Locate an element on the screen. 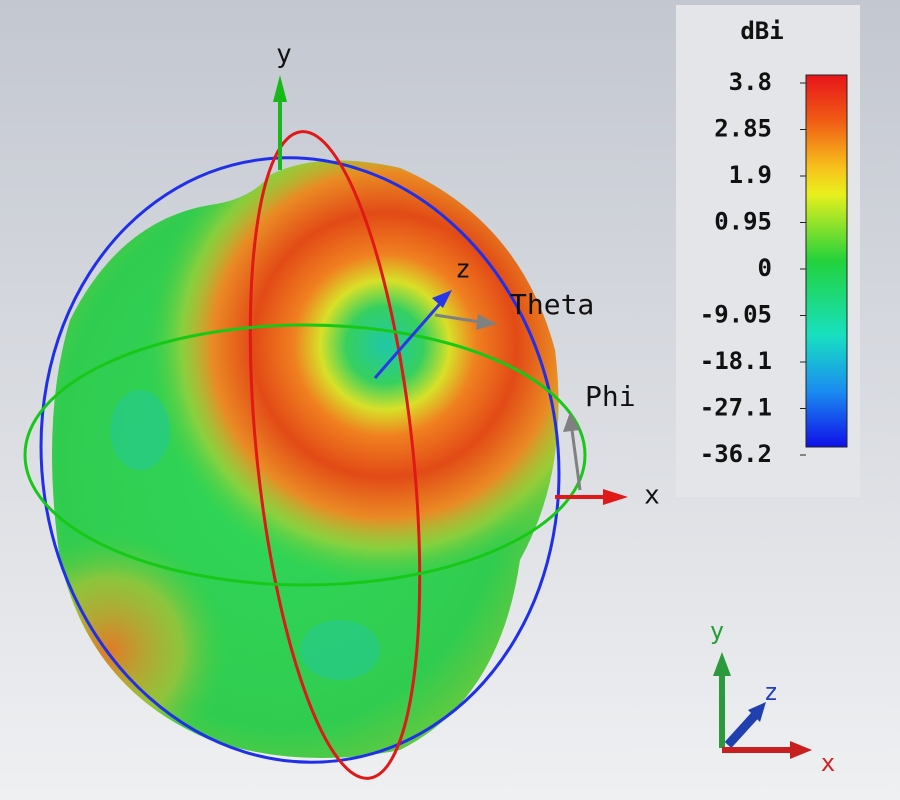 The width and height of the screenshot is (900, 800). orientation-triad: y z x is located at coordinates (772, 697).